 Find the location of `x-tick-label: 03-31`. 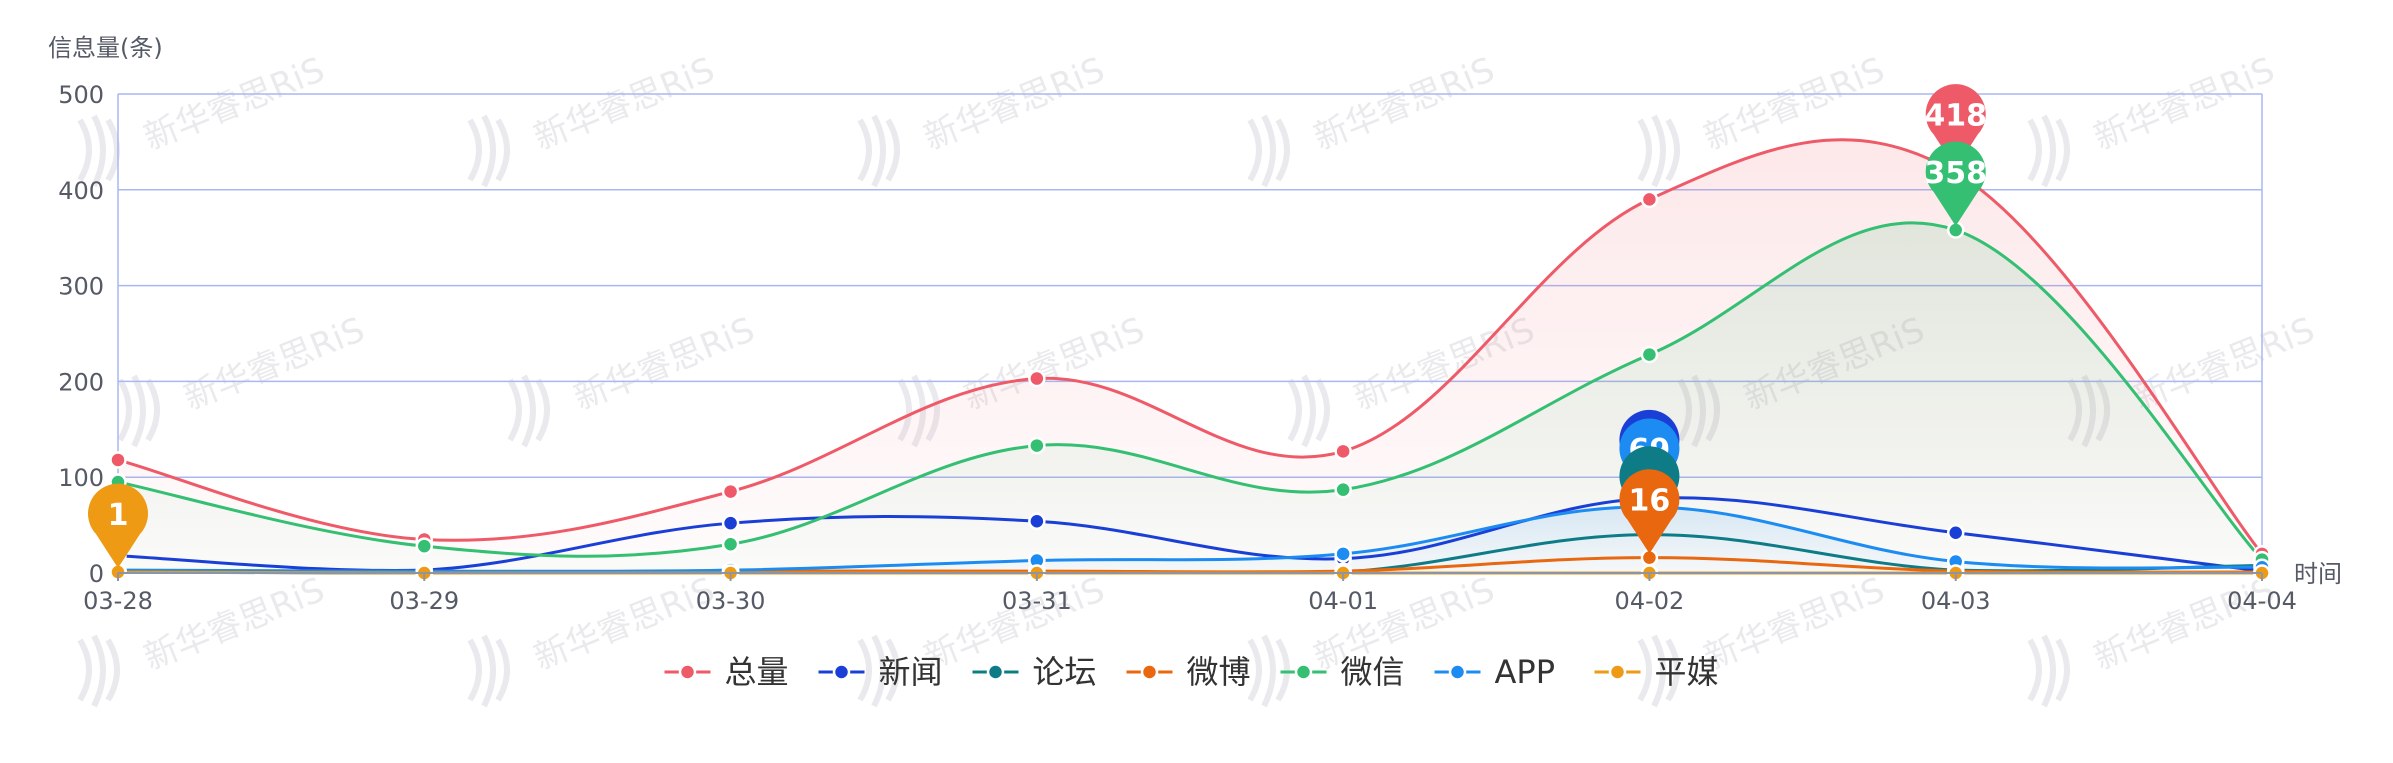

x-tick-label: 03-31 is located at coordinates (1037, 601).